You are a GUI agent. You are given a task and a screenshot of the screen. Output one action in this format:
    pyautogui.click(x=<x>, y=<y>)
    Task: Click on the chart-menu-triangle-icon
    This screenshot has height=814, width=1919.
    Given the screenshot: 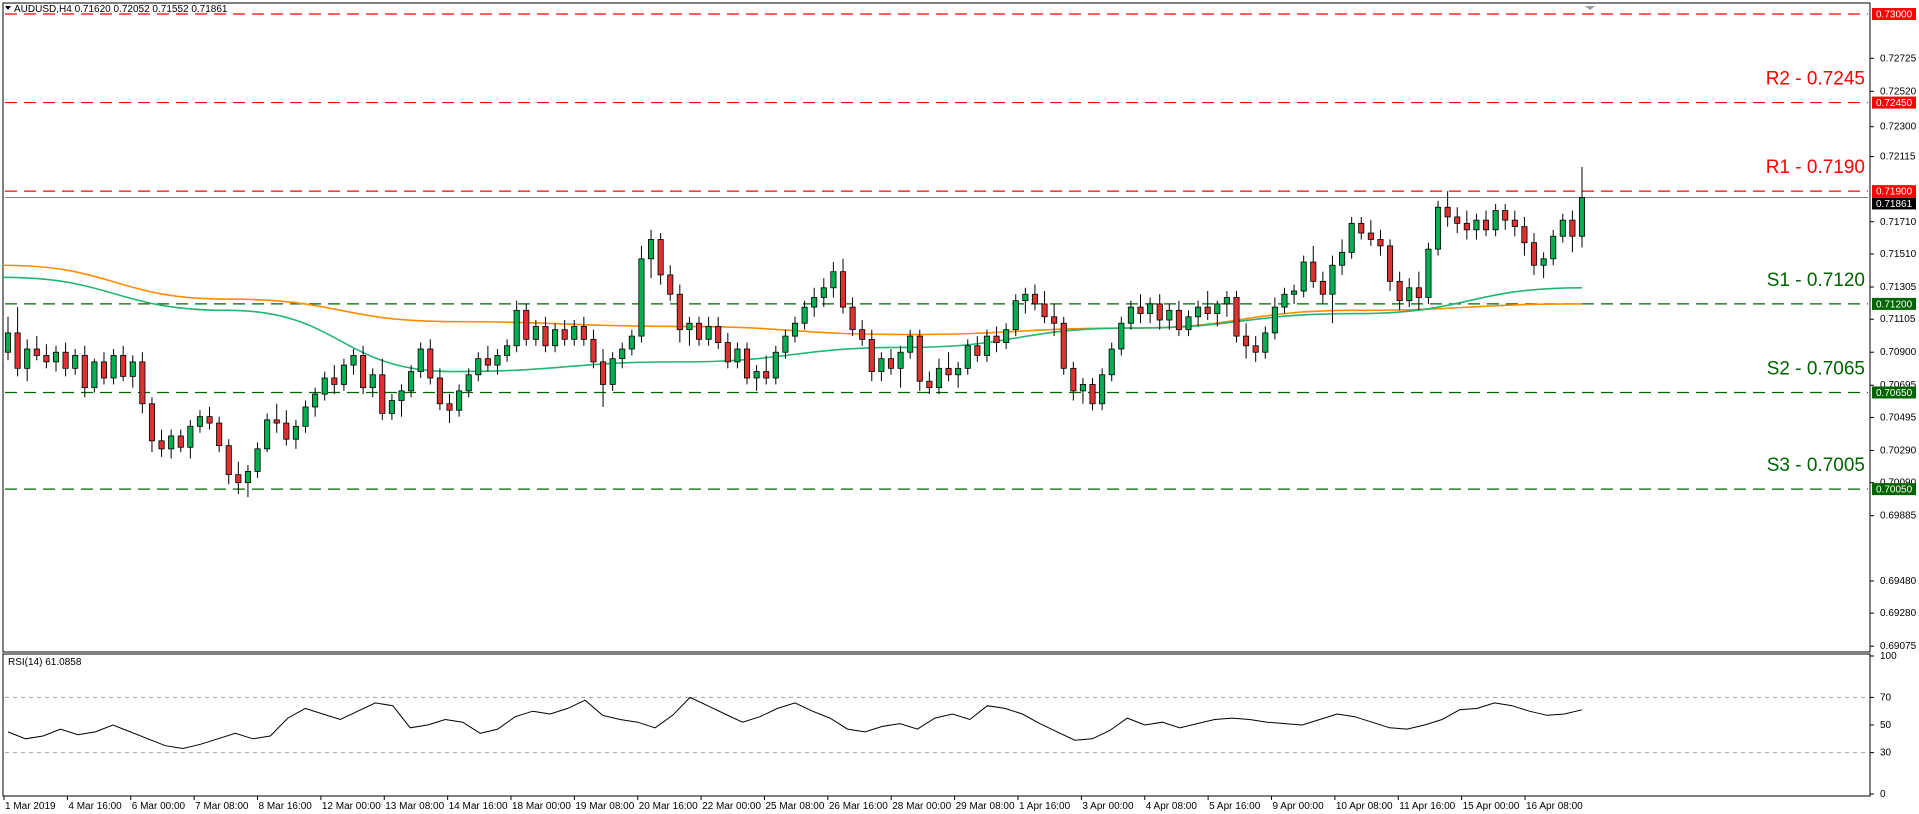 What is the action you would take?
    pyautogui.click(x=8, y=8)
    